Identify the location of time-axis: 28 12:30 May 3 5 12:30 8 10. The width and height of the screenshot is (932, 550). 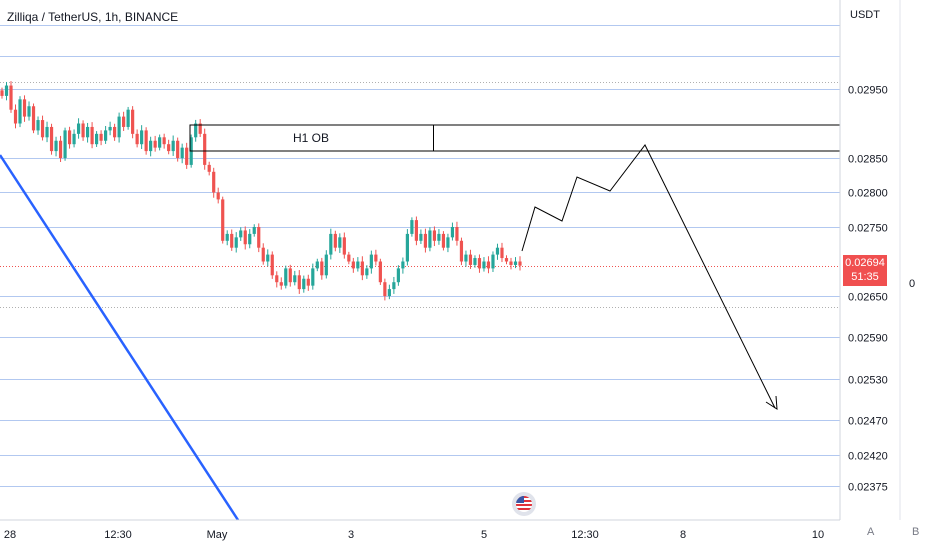
(420, 530).